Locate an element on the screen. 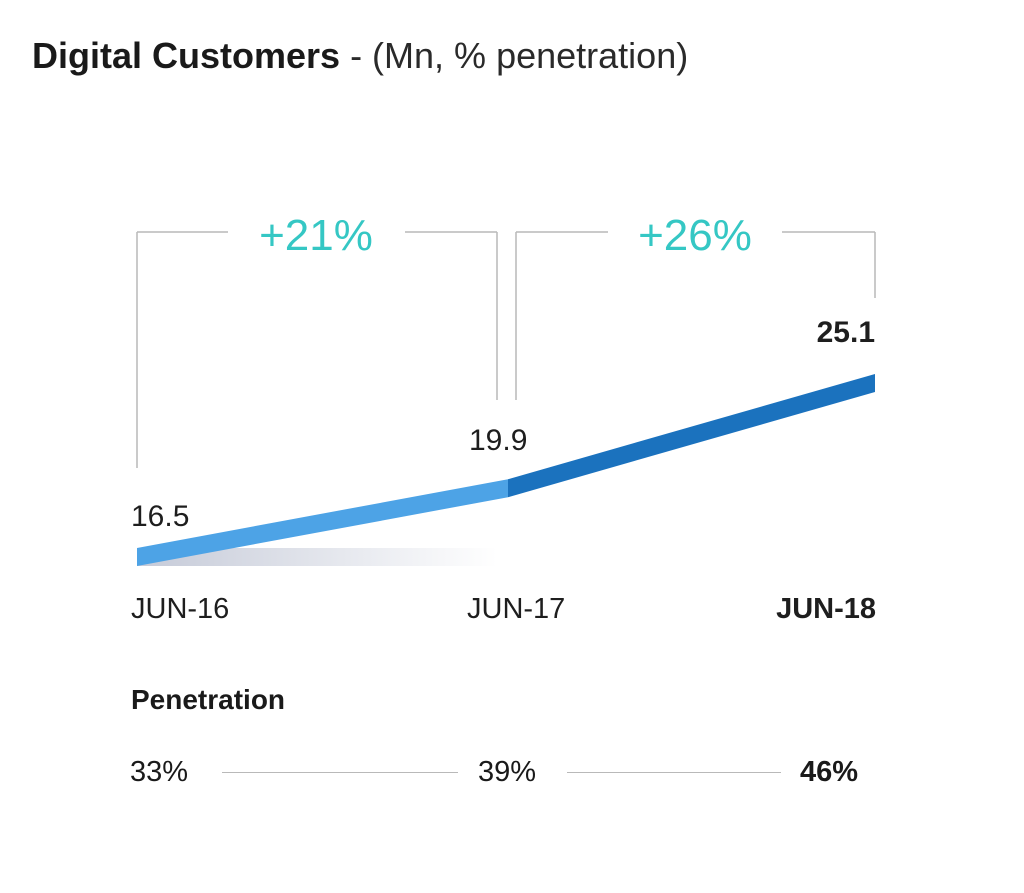 This screenshot has width=1024, height=893. x-tick-jun-17: JUN-17 is located at coordinates (516, 609).